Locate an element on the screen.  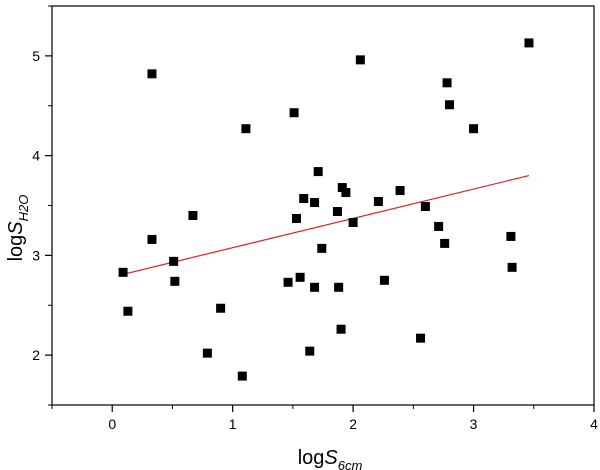
y-axis-label: logSH2O is located at coordinates (18, 228).